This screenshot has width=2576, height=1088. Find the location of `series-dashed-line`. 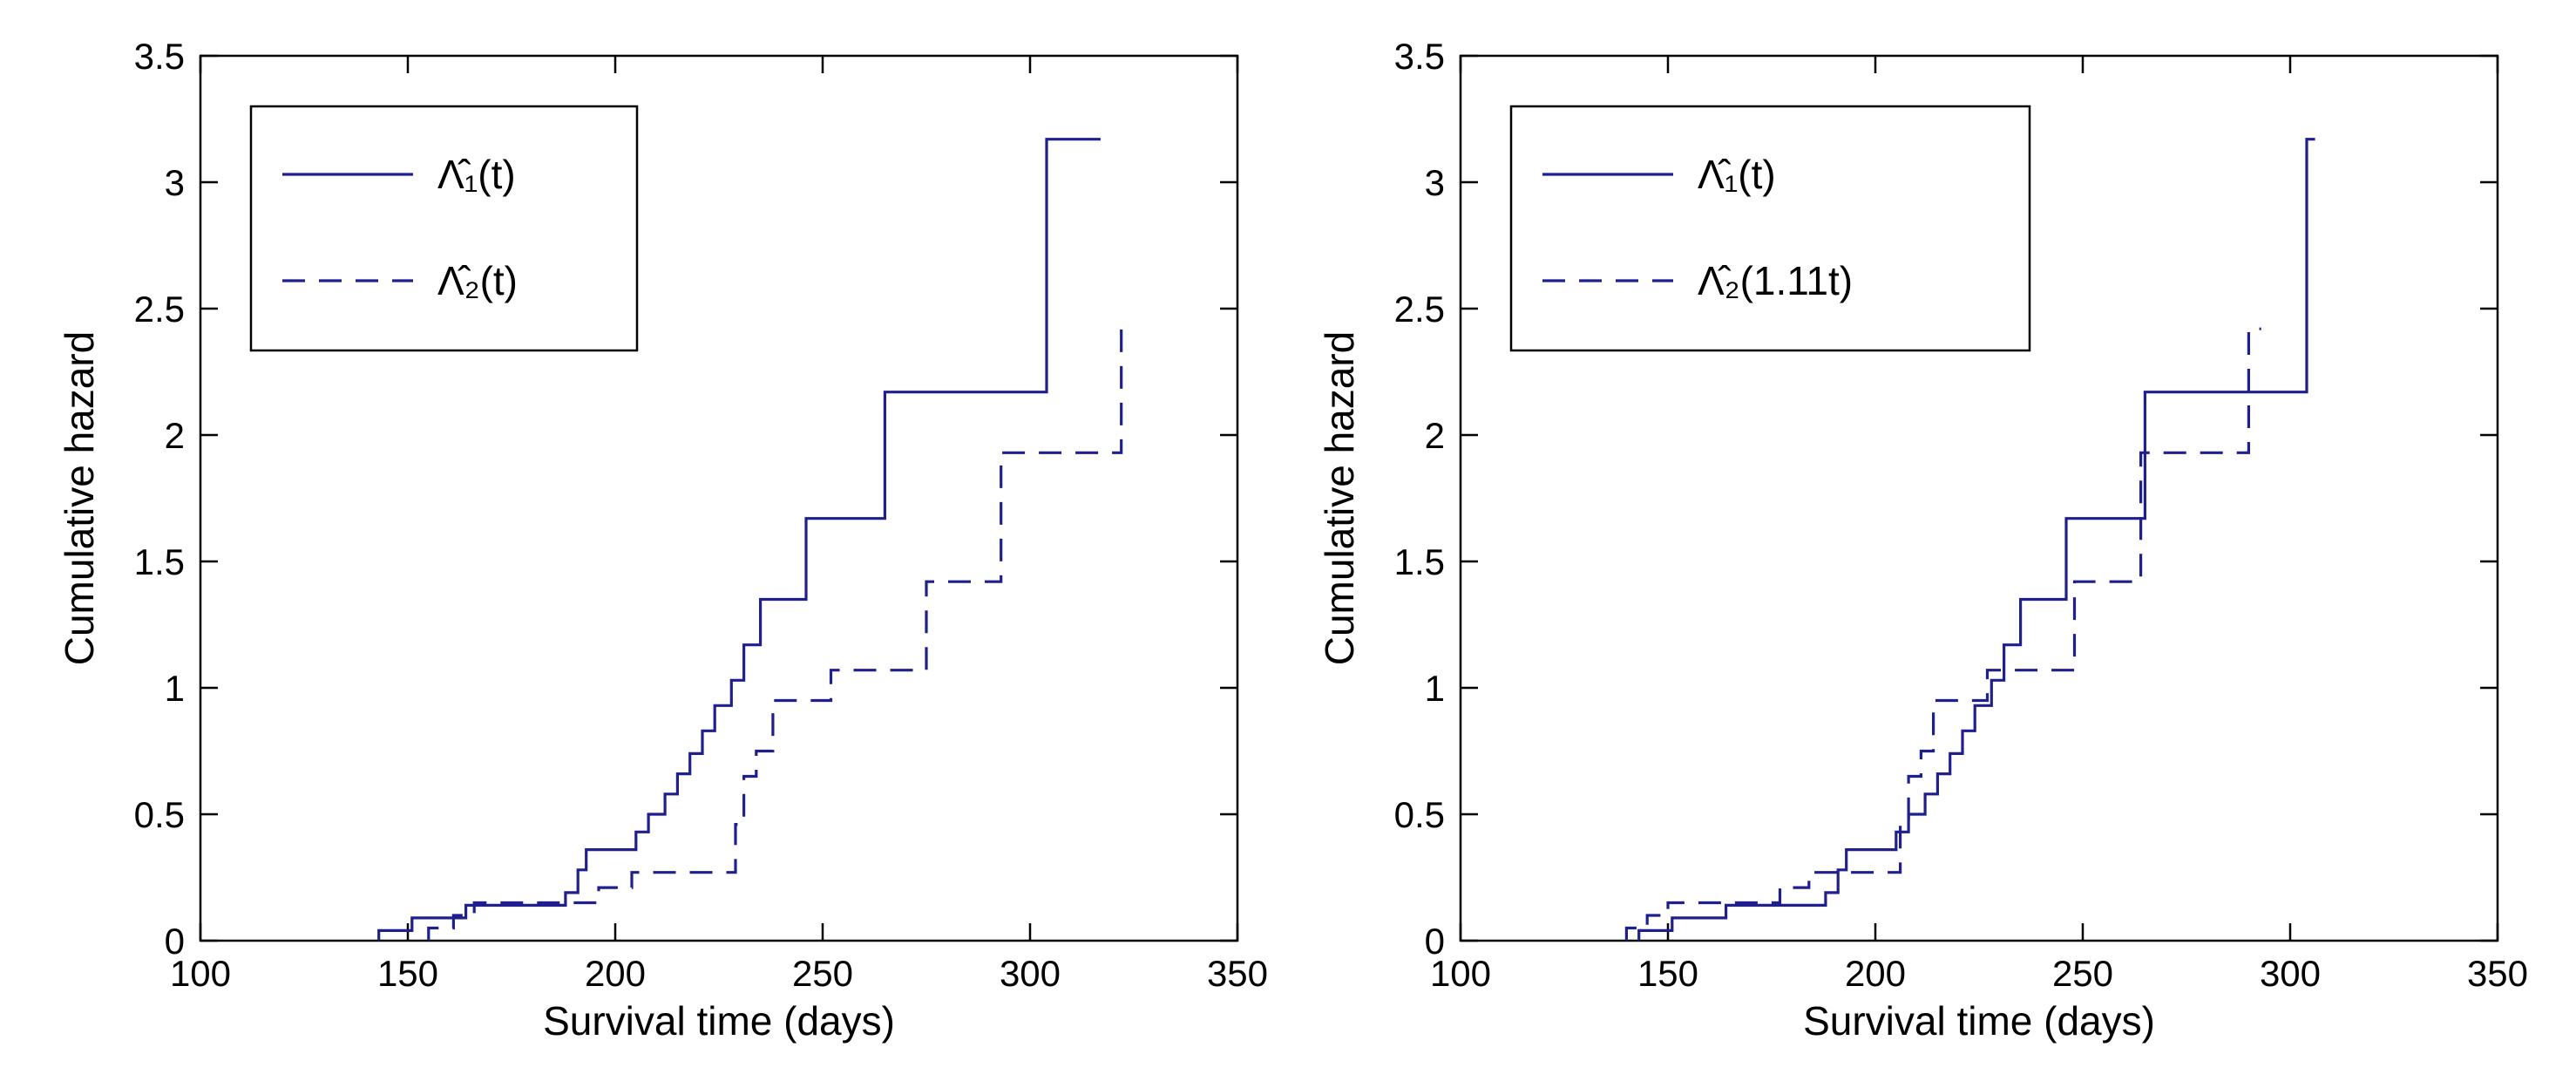

series-dashed-line is located at coordinates (1943, 634).